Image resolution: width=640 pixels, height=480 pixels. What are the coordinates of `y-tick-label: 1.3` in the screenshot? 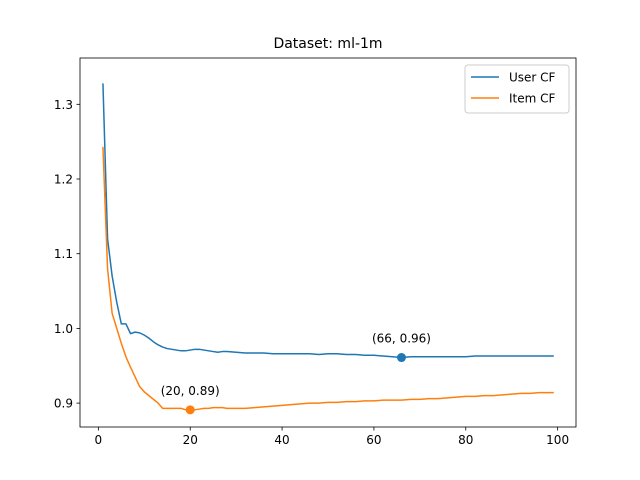 It's located at (63, 105).